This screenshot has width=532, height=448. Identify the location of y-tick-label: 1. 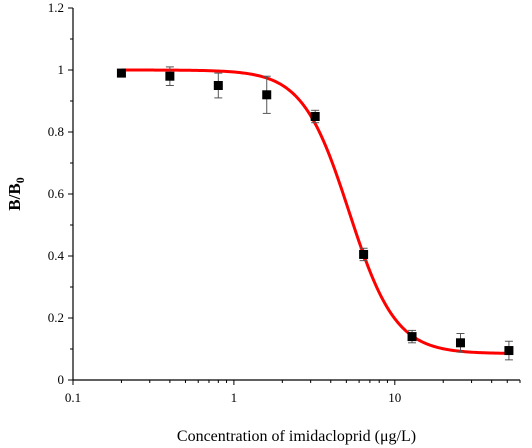
(61, 69).